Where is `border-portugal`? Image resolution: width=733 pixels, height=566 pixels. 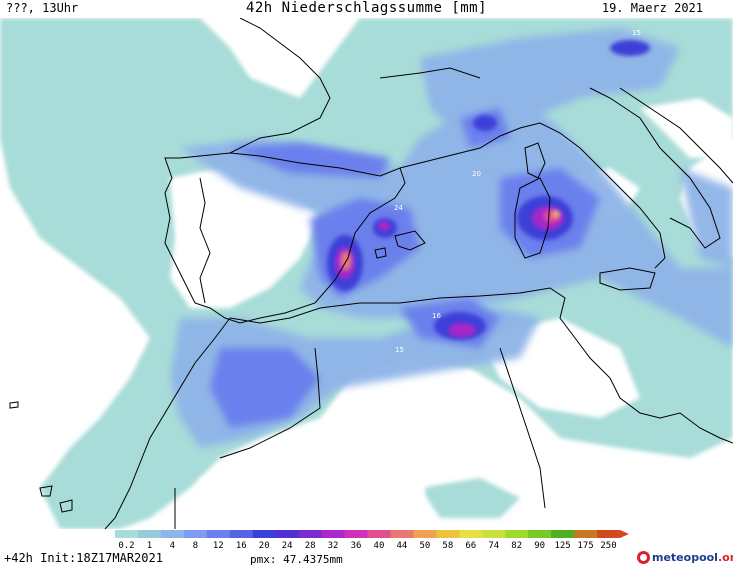 border-portugal is located at coordinates (205, 240).